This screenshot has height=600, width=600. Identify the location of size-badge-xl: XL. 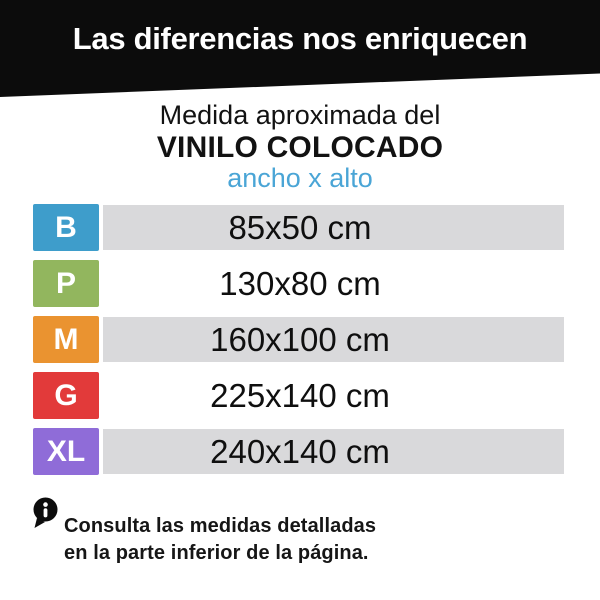
(66, 451).